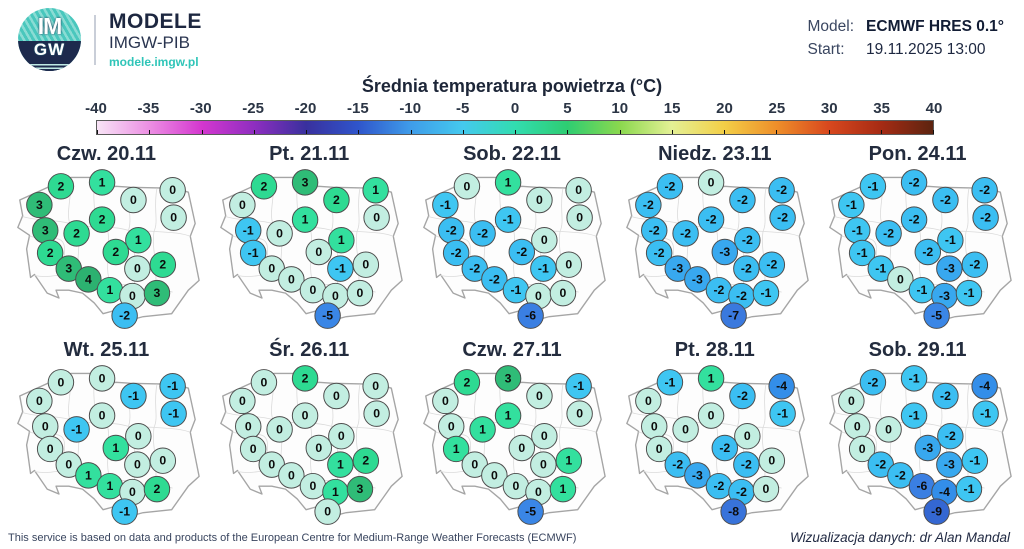  Describe the element at coordinates (155, 39) in the screenshot. I see `brand-block: MODELE IMGW-PIB modele.imgw.pl` at that location.